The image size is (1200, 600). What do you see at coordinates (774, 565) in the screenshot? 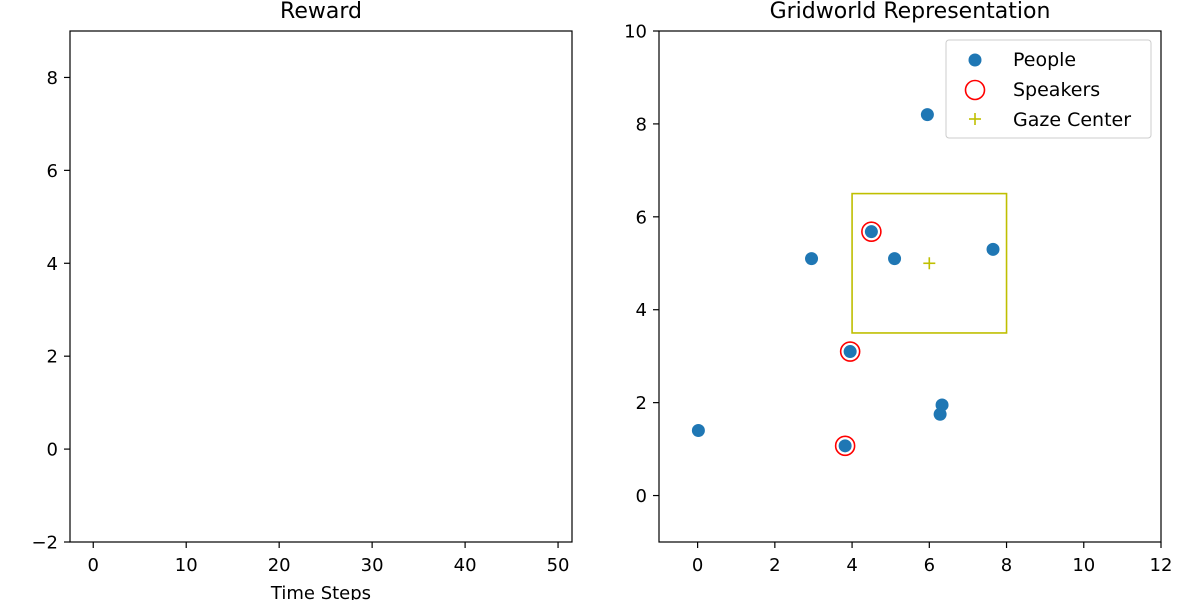
I see `x-tick-label: 2` at bounding box center [774, 565].